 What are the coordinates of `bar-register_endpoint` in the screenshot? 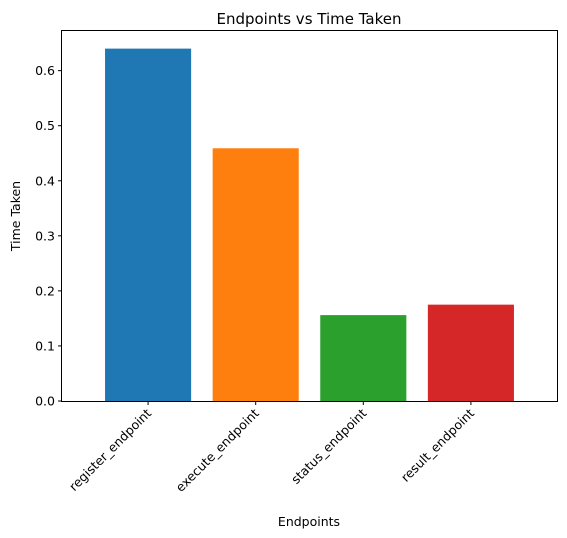 It's located at (148, 224).